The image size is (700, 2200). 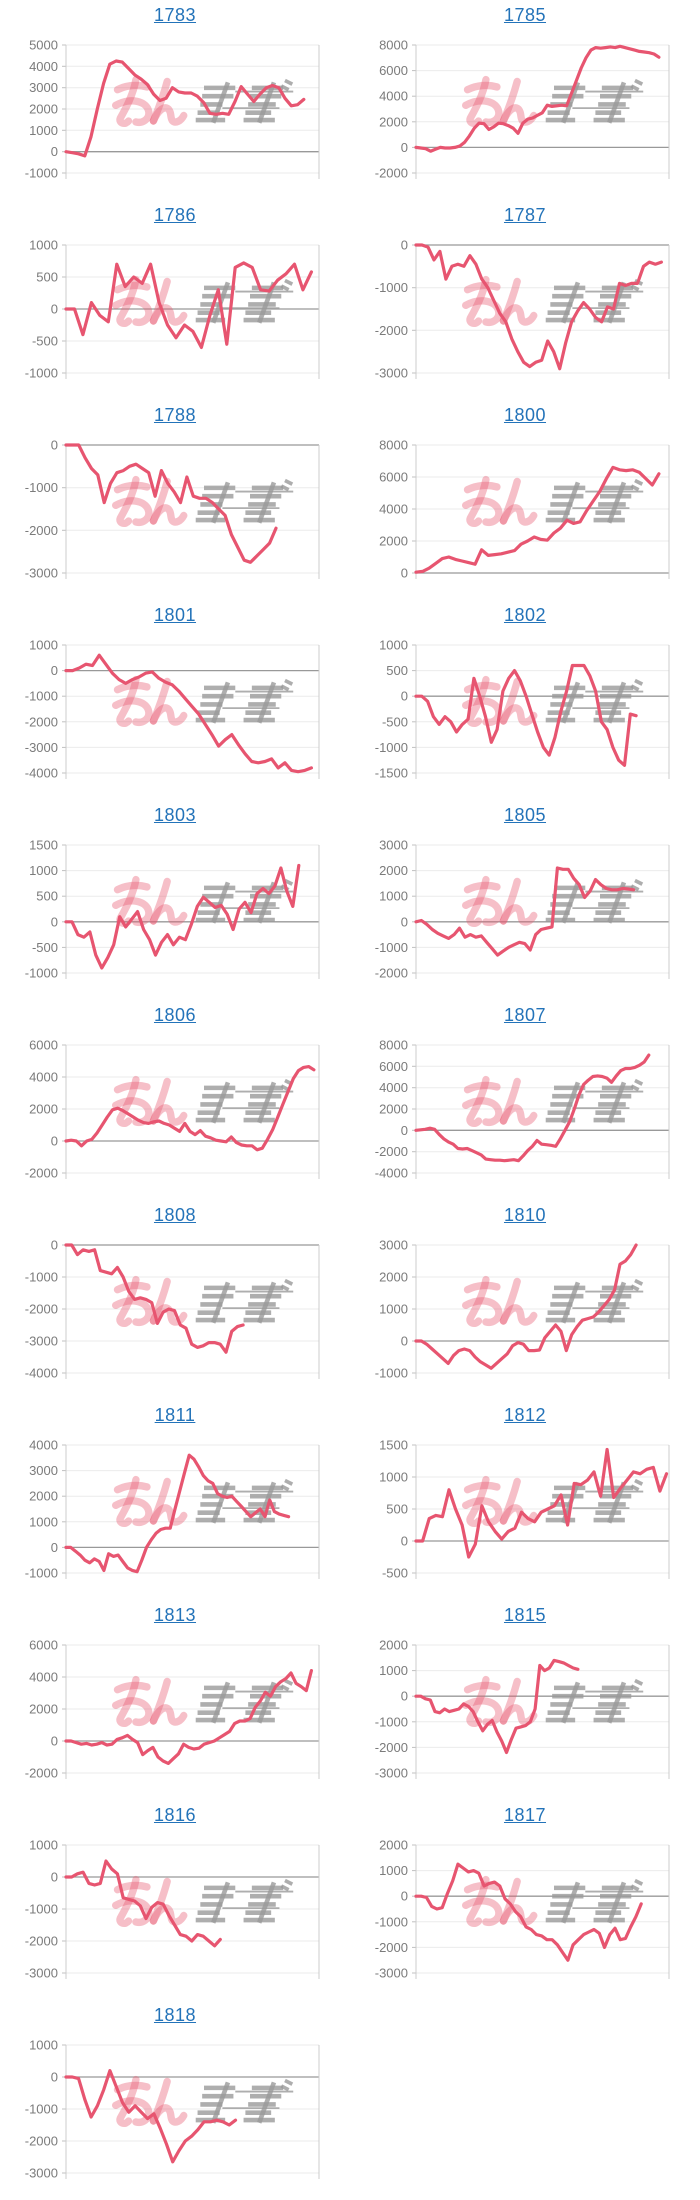 I want to click on stock-code-link: 1783, so click(x=175, y=15).